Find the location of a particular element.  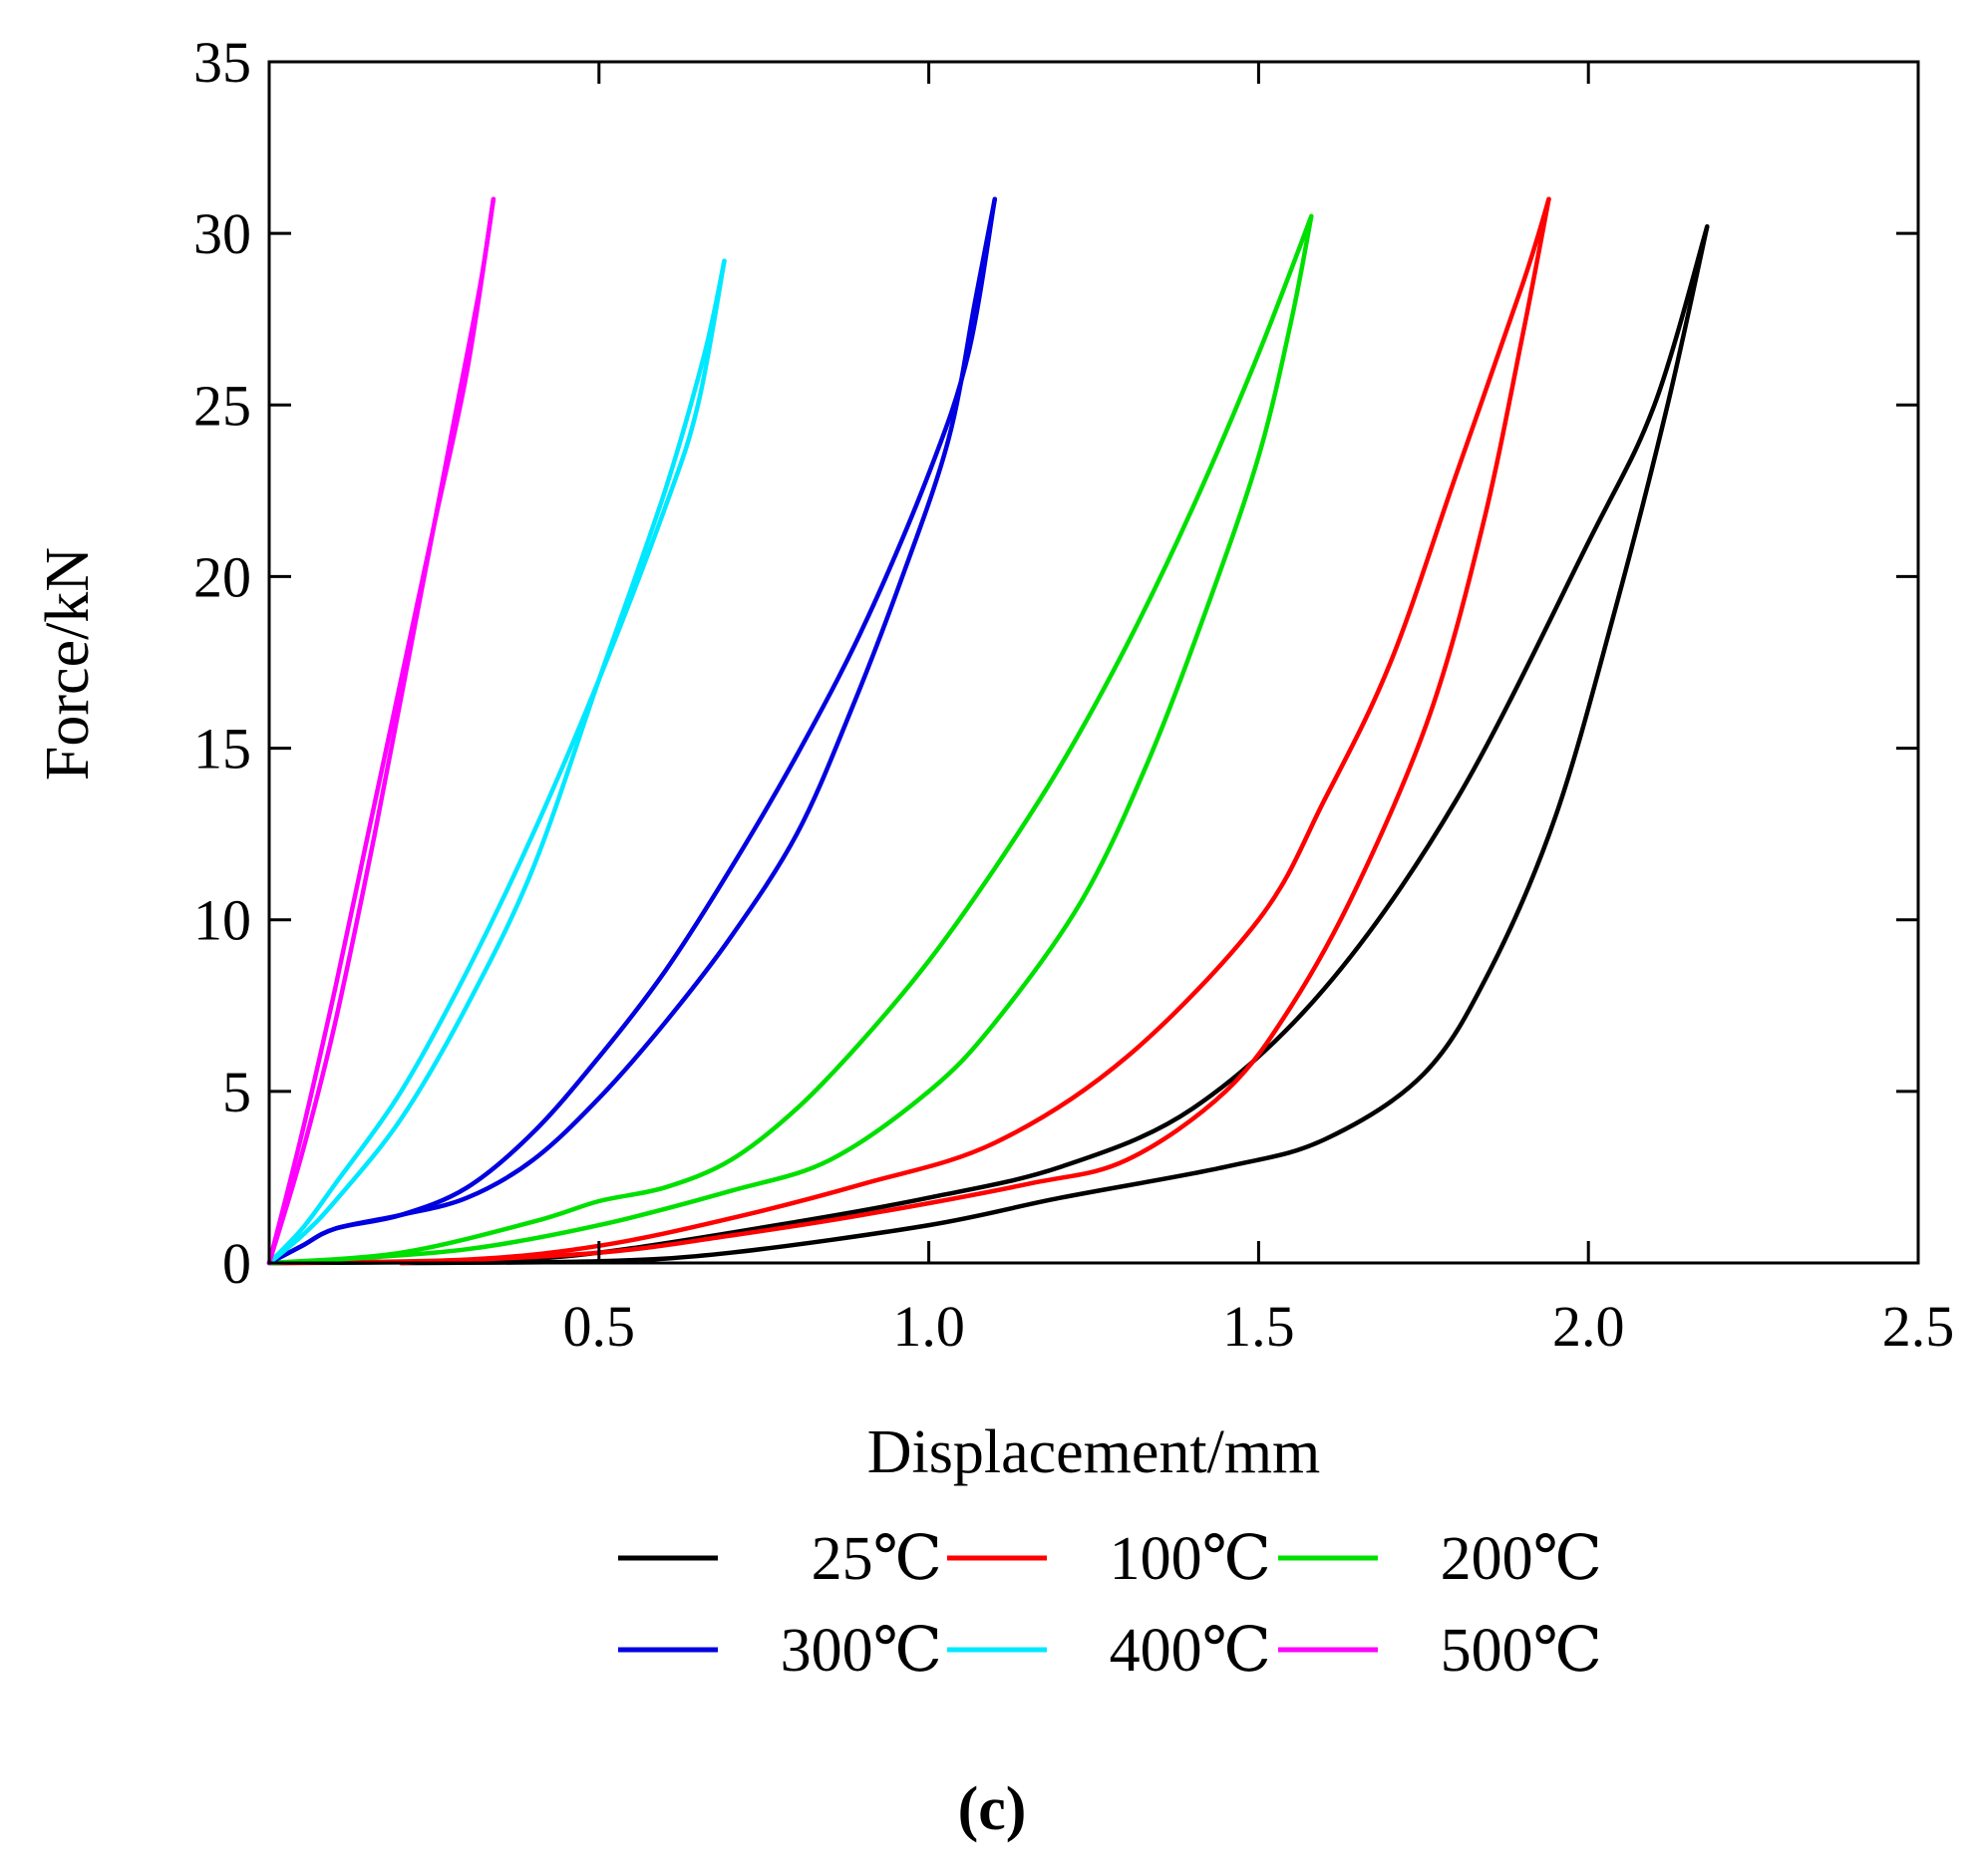

legend-entry-300C: 300℃ is located at coordinates (780, 1651).